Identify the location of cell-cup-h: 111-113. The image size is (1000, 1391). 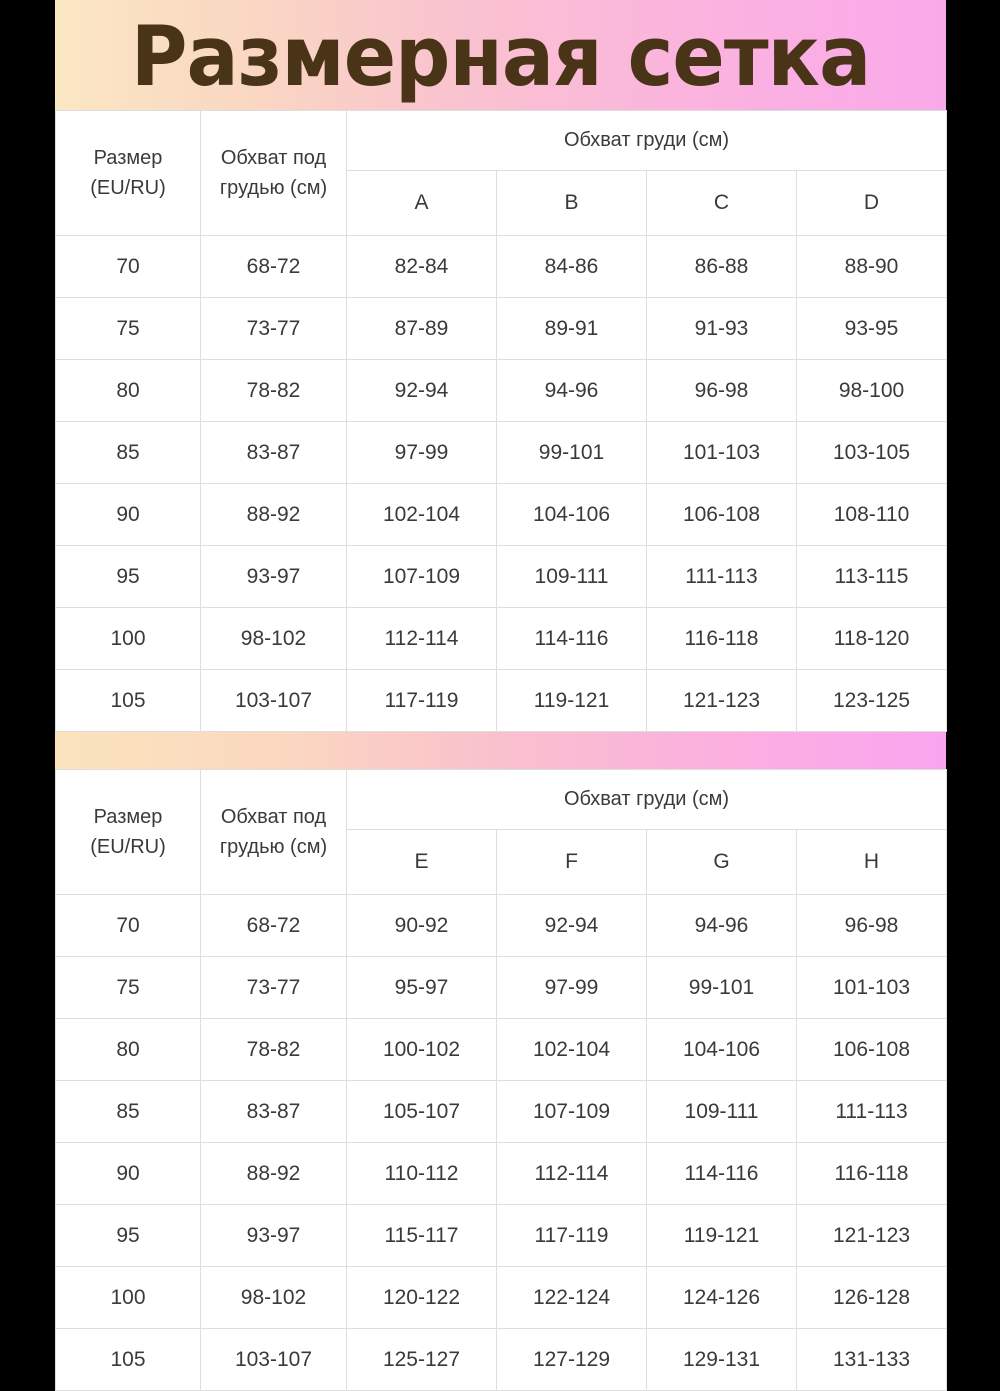
(871, 1111).